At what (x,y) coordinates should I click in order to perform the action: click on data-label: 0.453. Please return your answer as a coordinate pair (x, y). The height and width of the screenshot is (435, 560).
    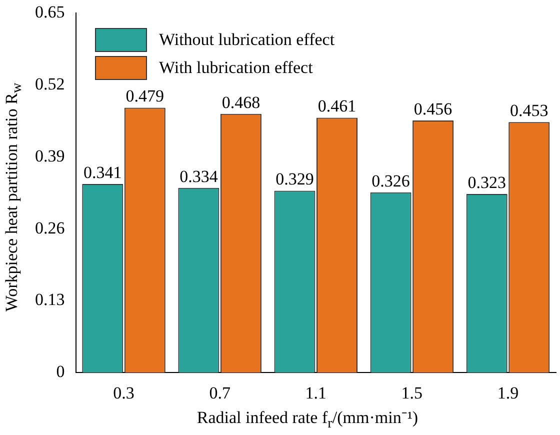
    Looking at the image, I should click on (529, 110).